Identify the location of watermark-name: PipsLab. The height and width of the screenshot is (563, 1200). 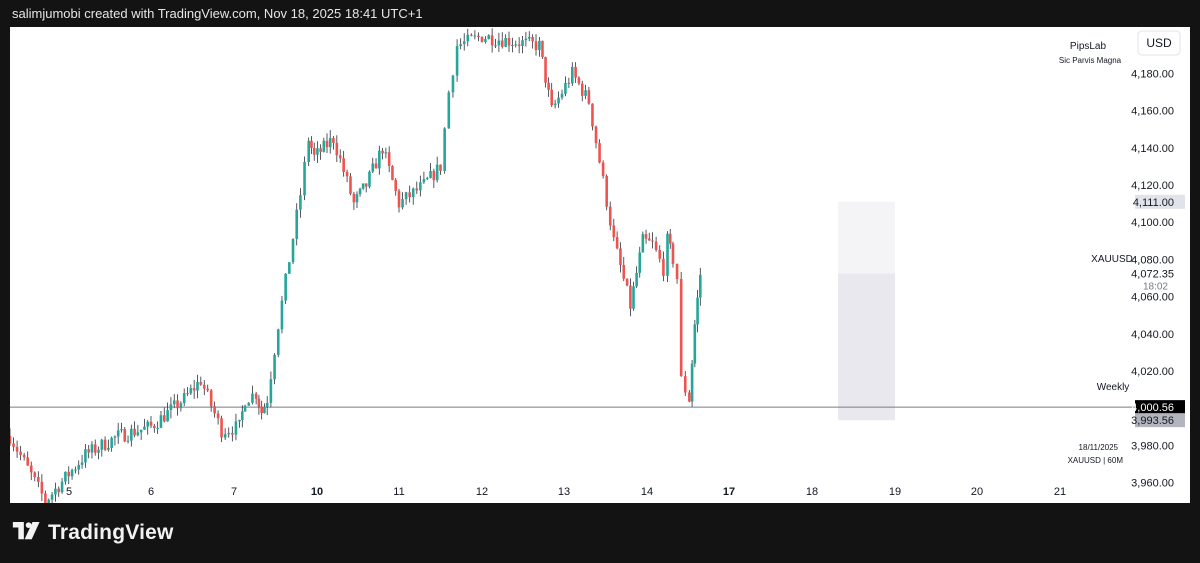
(1088, 46).